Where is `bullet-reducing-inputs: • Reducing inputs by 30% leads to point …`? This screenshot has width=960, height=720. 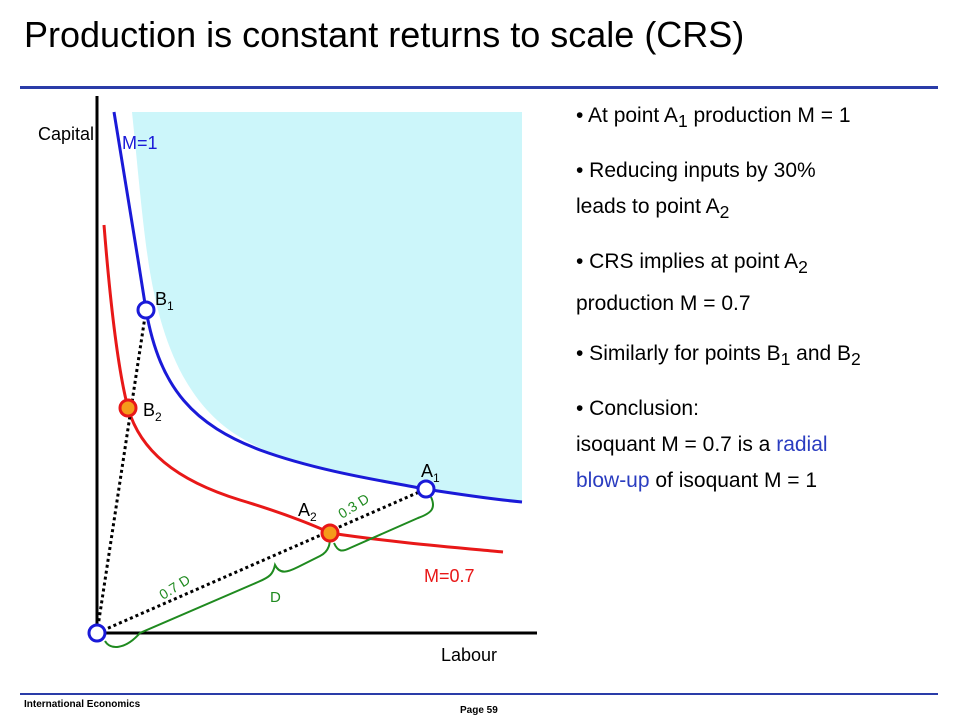
bullet-reducing-inputs: • Reducing inputs by 30% leads to point … is located at coordinates (696, 191).